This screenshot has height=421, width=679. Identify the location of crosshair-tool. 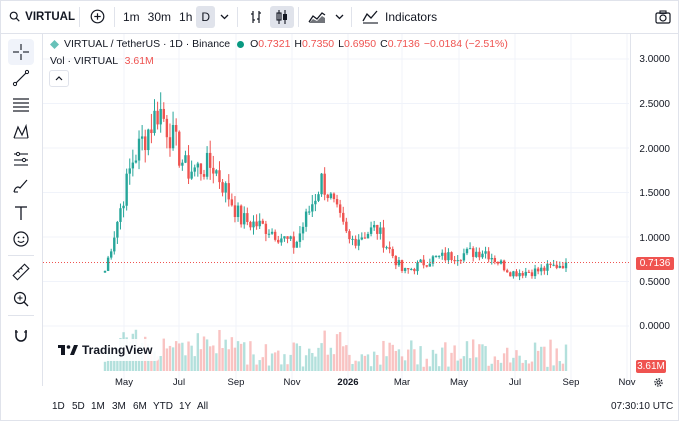
(21, 52).